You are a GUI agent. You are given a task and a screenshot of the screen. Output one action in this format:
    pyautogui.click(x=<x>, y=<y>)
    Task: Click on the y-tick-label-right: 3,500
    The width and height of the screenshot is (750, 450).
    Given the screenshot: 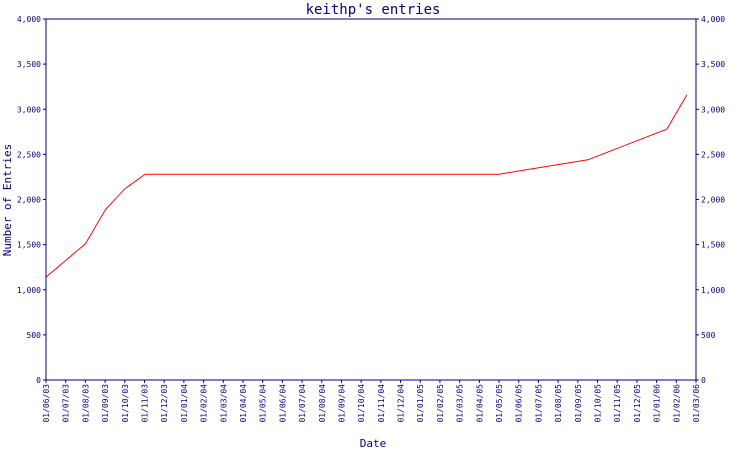 What is the action you would take?
    pyautogui.click(x=713, y=64)
    